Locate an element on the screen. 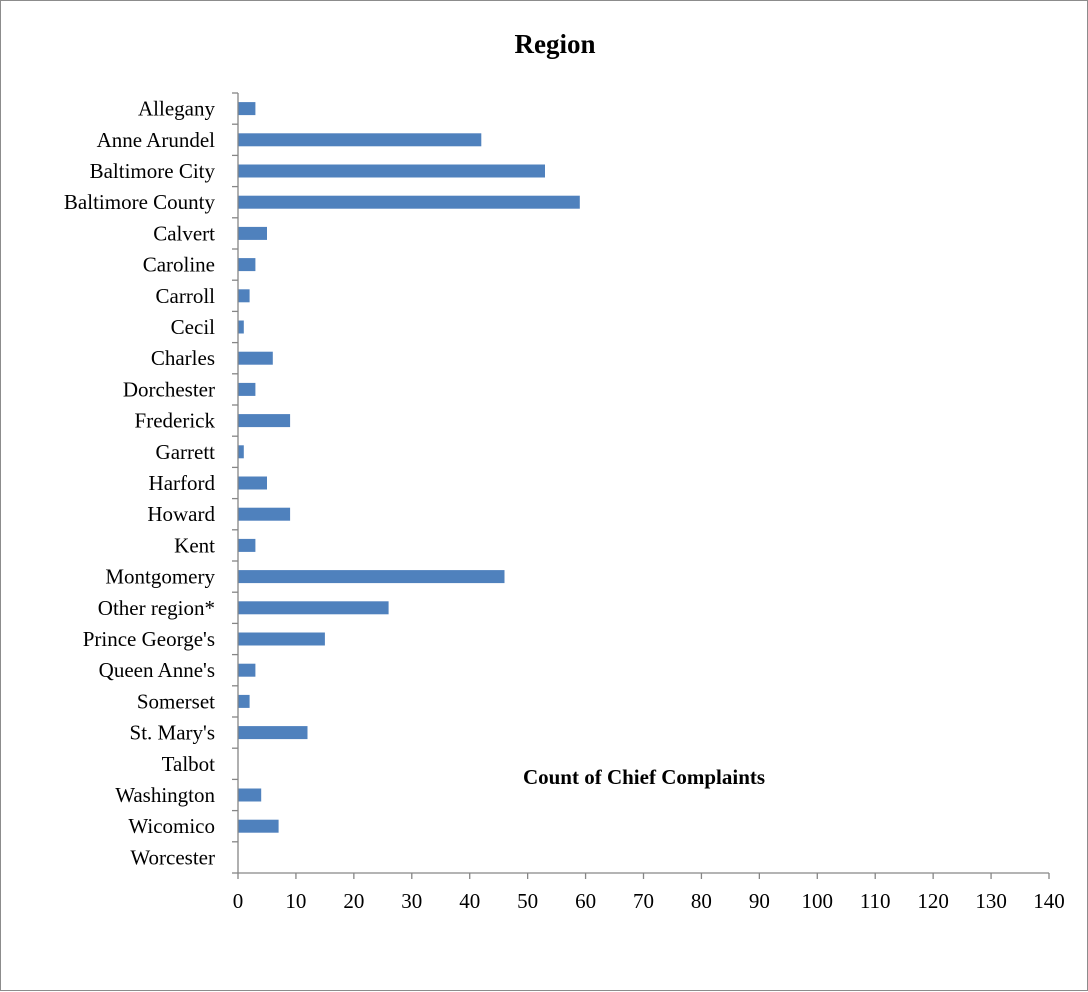 This screenshot has height=992, width=1088. y-tick-label: St. Mary's is located at coordinates (172, 733).